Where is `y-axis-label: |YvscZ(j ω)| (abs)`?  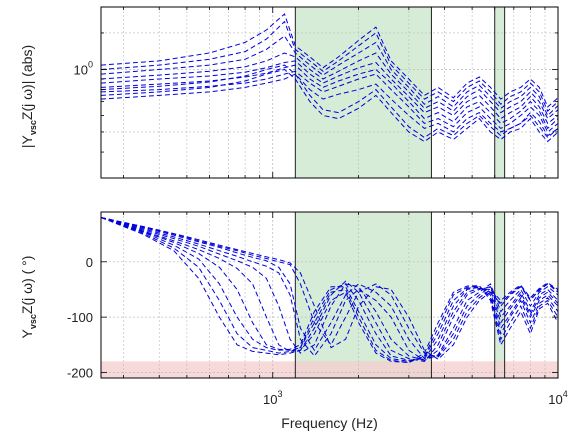 y-axis-label: |YvscZ(j ω)| (abs) is located at coordinates (28, 96).